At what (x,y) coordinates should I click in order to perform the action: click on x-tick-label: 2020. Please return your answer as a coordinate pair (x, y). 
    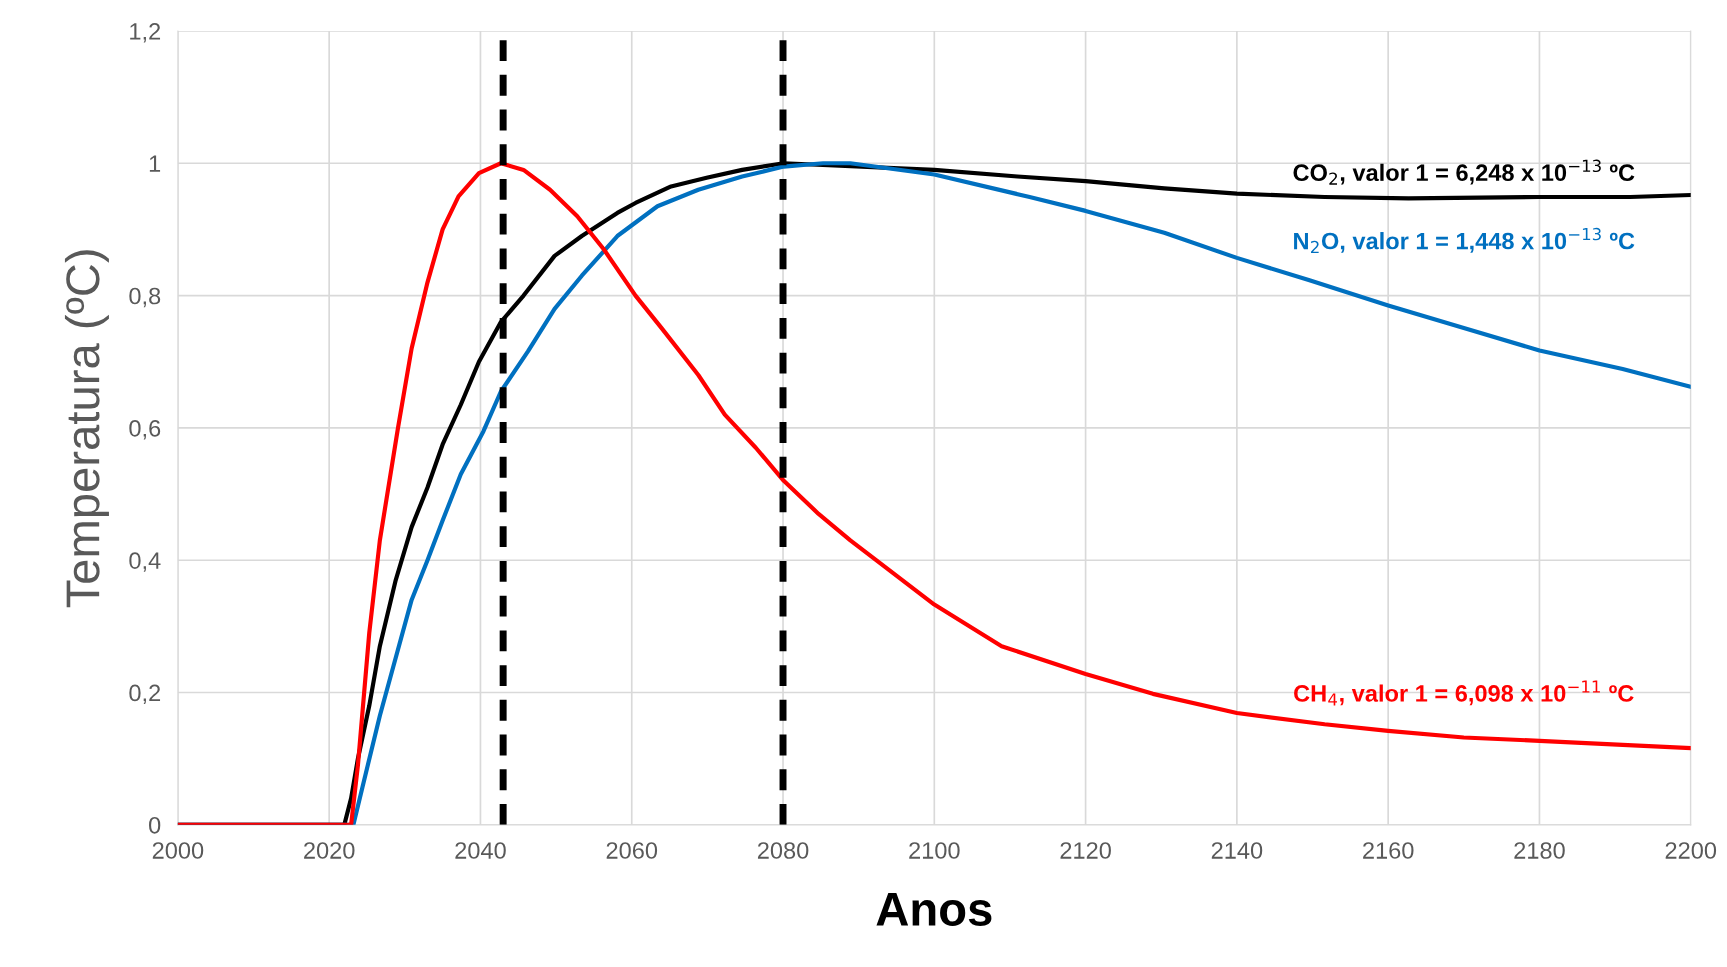
    Looking at the image, I should click on (329, 850).